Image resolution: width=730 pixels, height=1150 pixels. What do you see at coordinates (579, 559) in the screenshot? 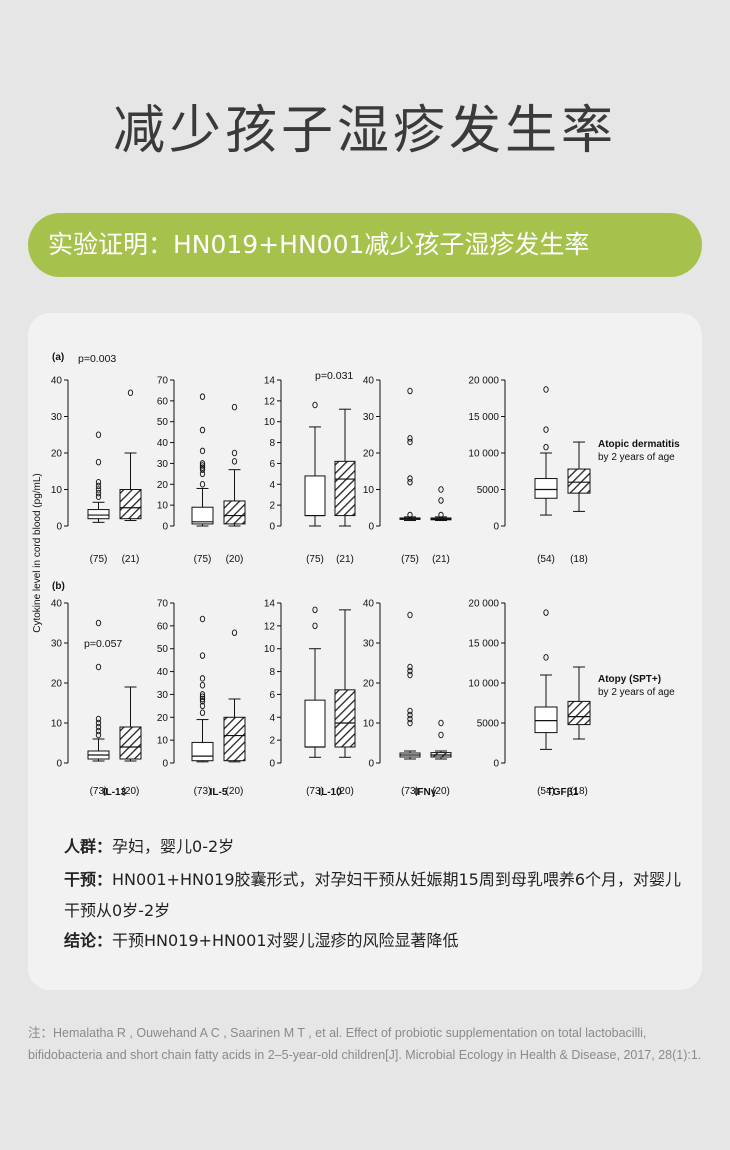
I see `sample-size-label: (18)` at bounding box center [579, 559].